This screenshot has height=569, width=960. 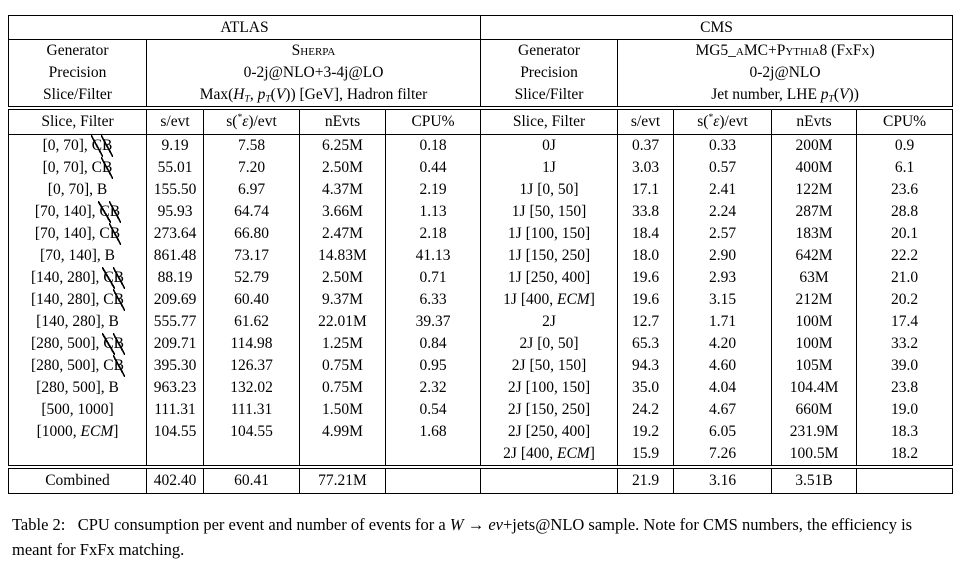 What do you see at coordinates (432, 479) in the screenshot?
I see `atlas-combined-cpu` at bounding box center [432, 479].